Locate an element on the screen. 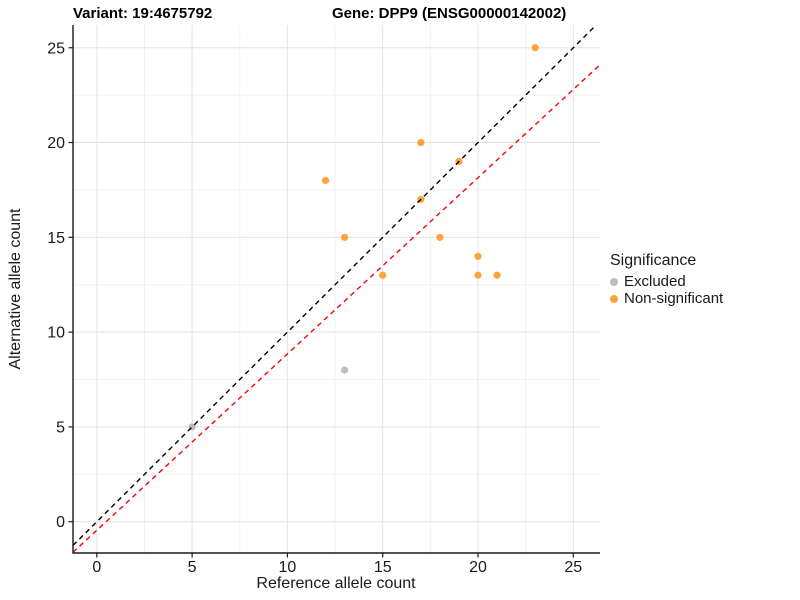 This screenshot has width=800, height=600. legend: Significance Excluded Non-significant is located at coordinates (666, 279).